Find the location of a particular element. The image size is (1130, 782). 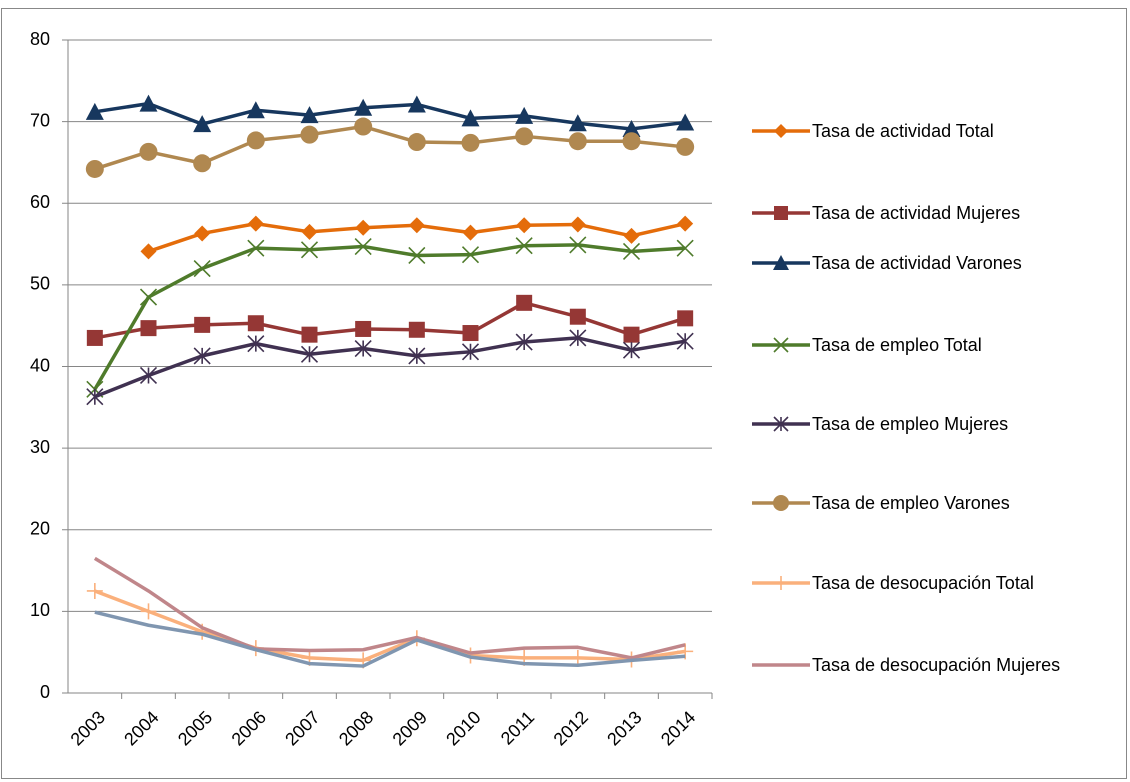

legend-item: Tasa de desocupación Mujeres is located at coordinates (932, 665).